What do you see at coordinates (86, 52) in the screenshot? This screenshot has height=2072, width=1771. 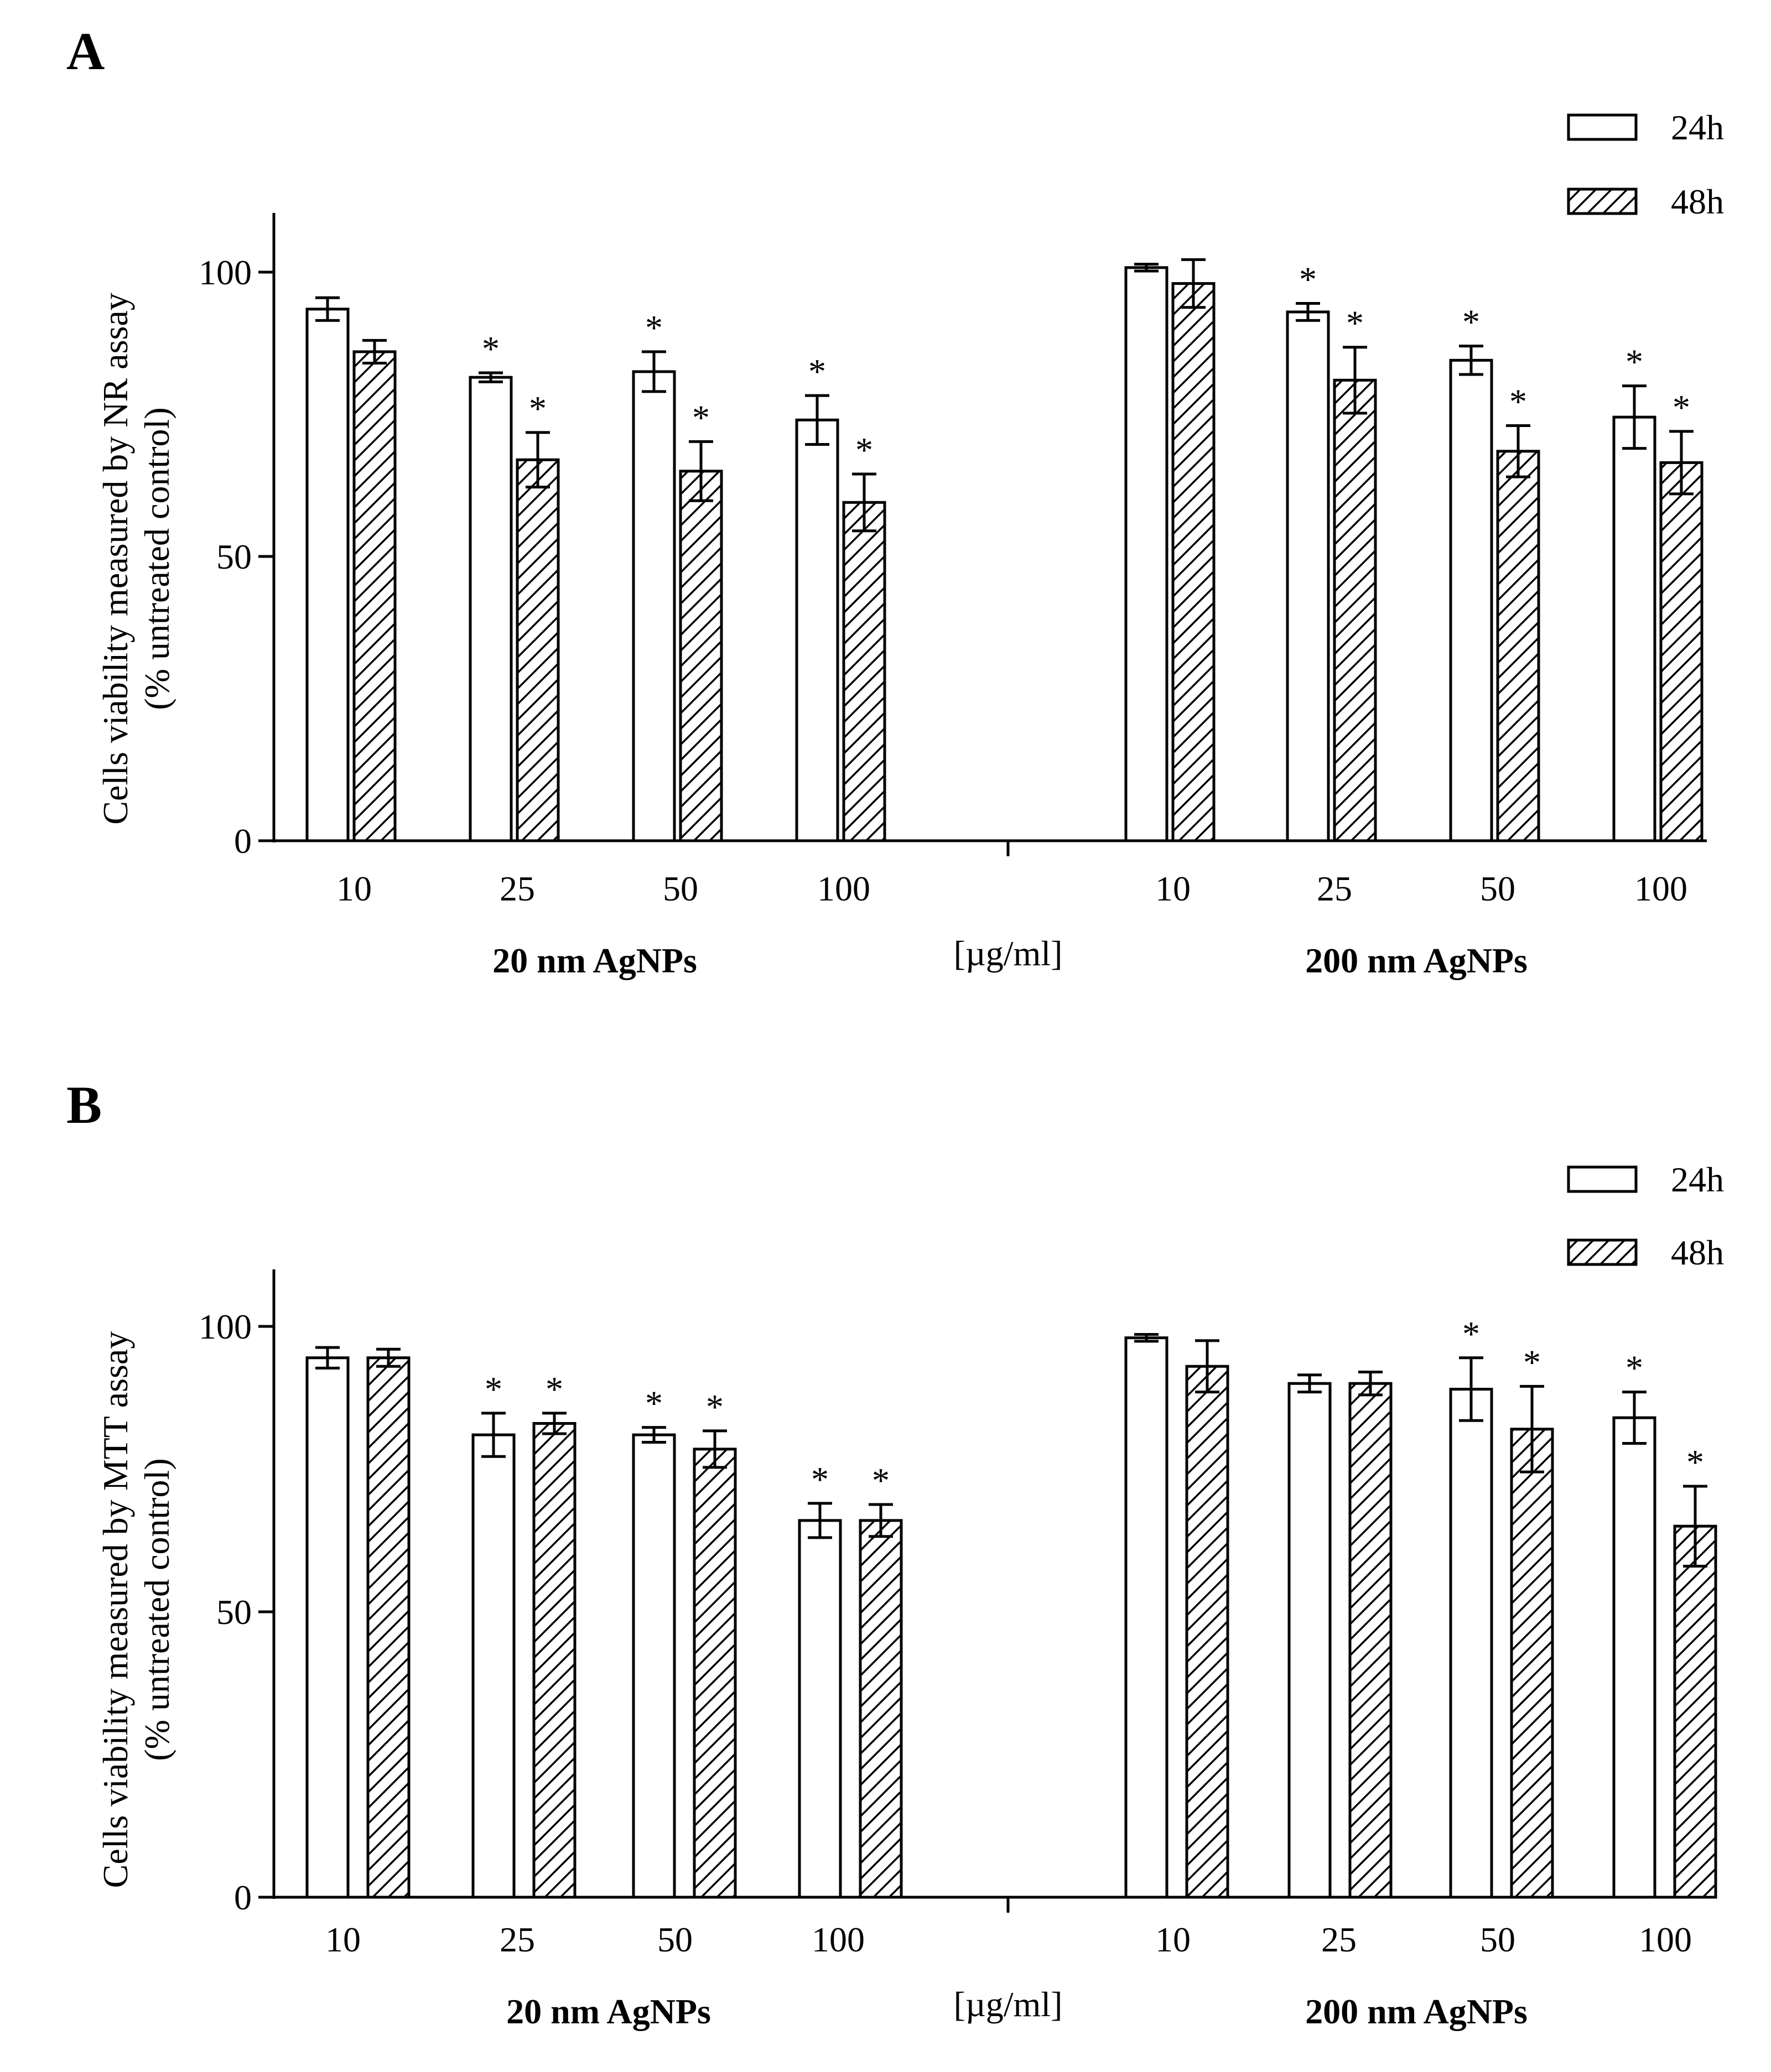 I see `panel-letter: A` at bounding box center [86, 52].